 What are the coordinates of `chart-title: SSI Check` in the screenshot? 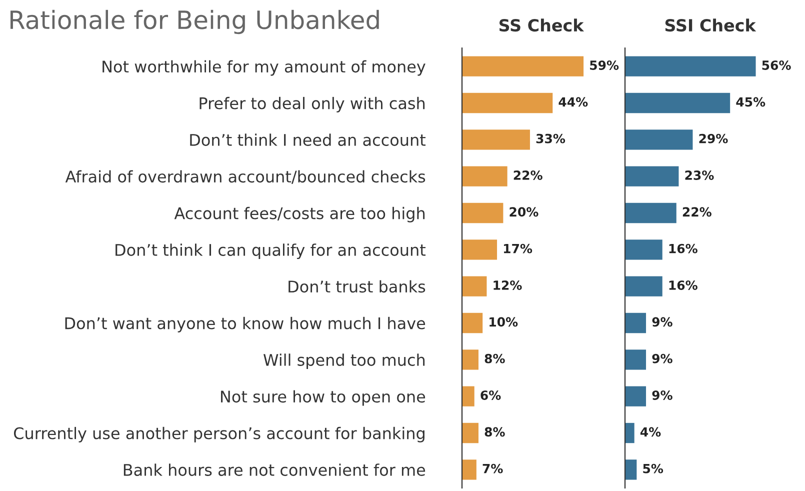 It's located at (710, 25).